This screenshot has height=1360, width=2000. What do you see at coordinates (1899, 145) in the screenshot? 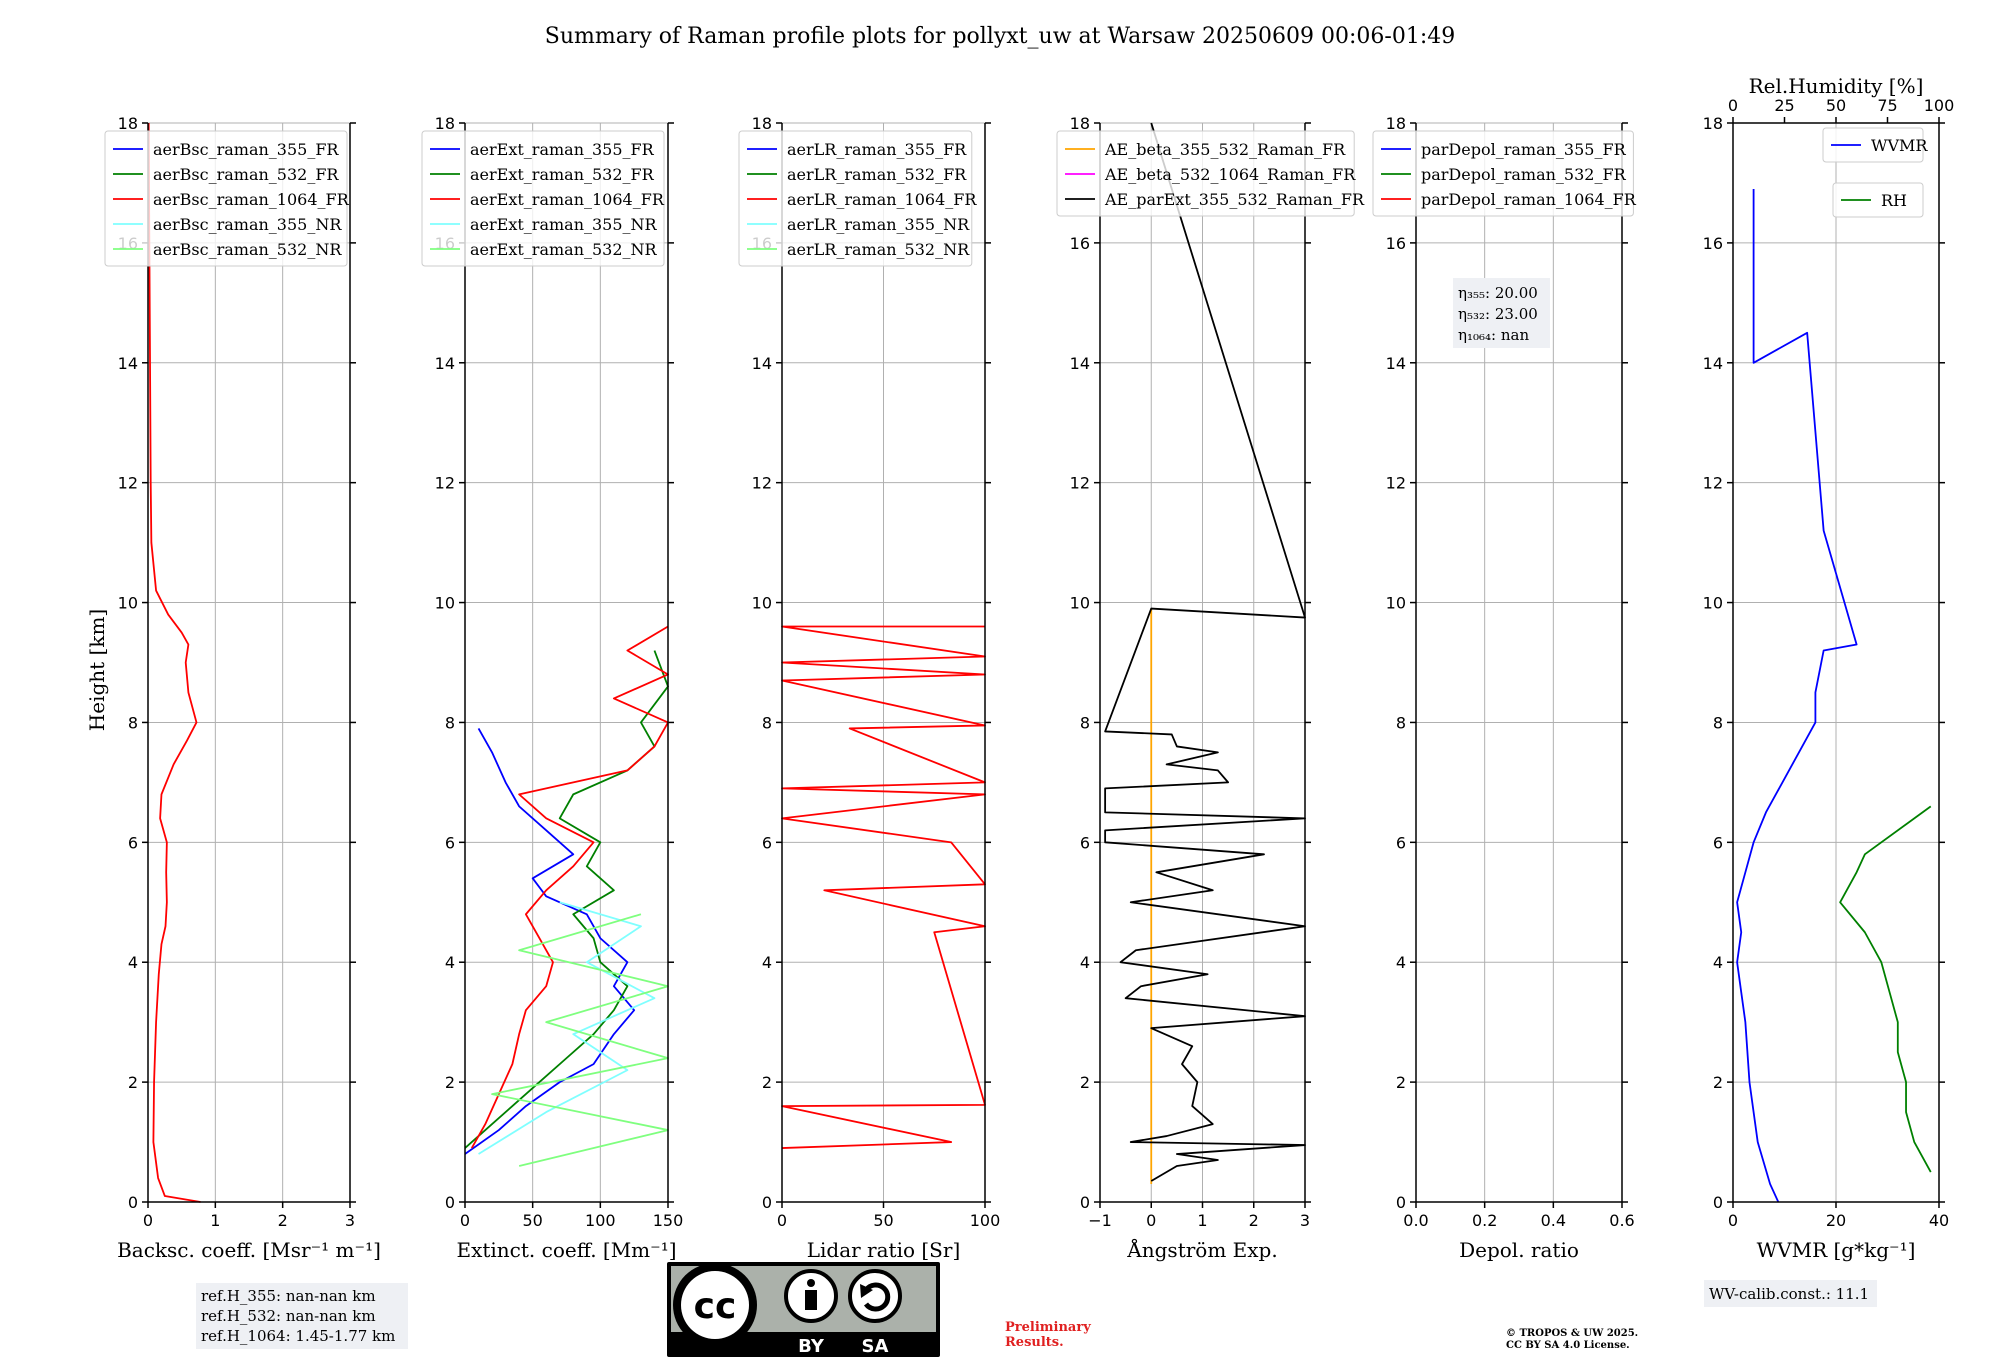
I see `legend-entry-label: WVMR` at bounding box center [1899, 145].